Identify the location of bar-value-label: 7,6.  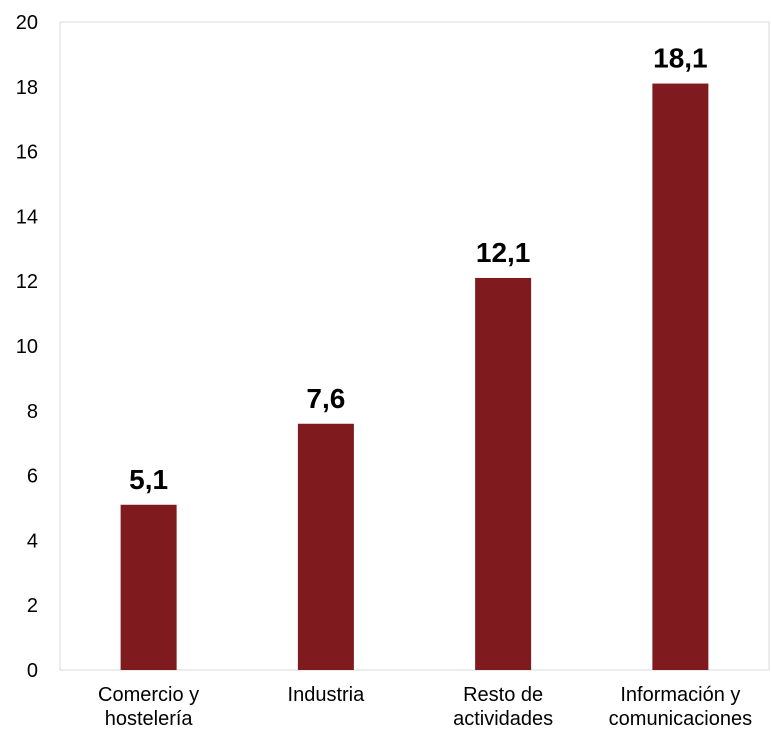
(325, 398).